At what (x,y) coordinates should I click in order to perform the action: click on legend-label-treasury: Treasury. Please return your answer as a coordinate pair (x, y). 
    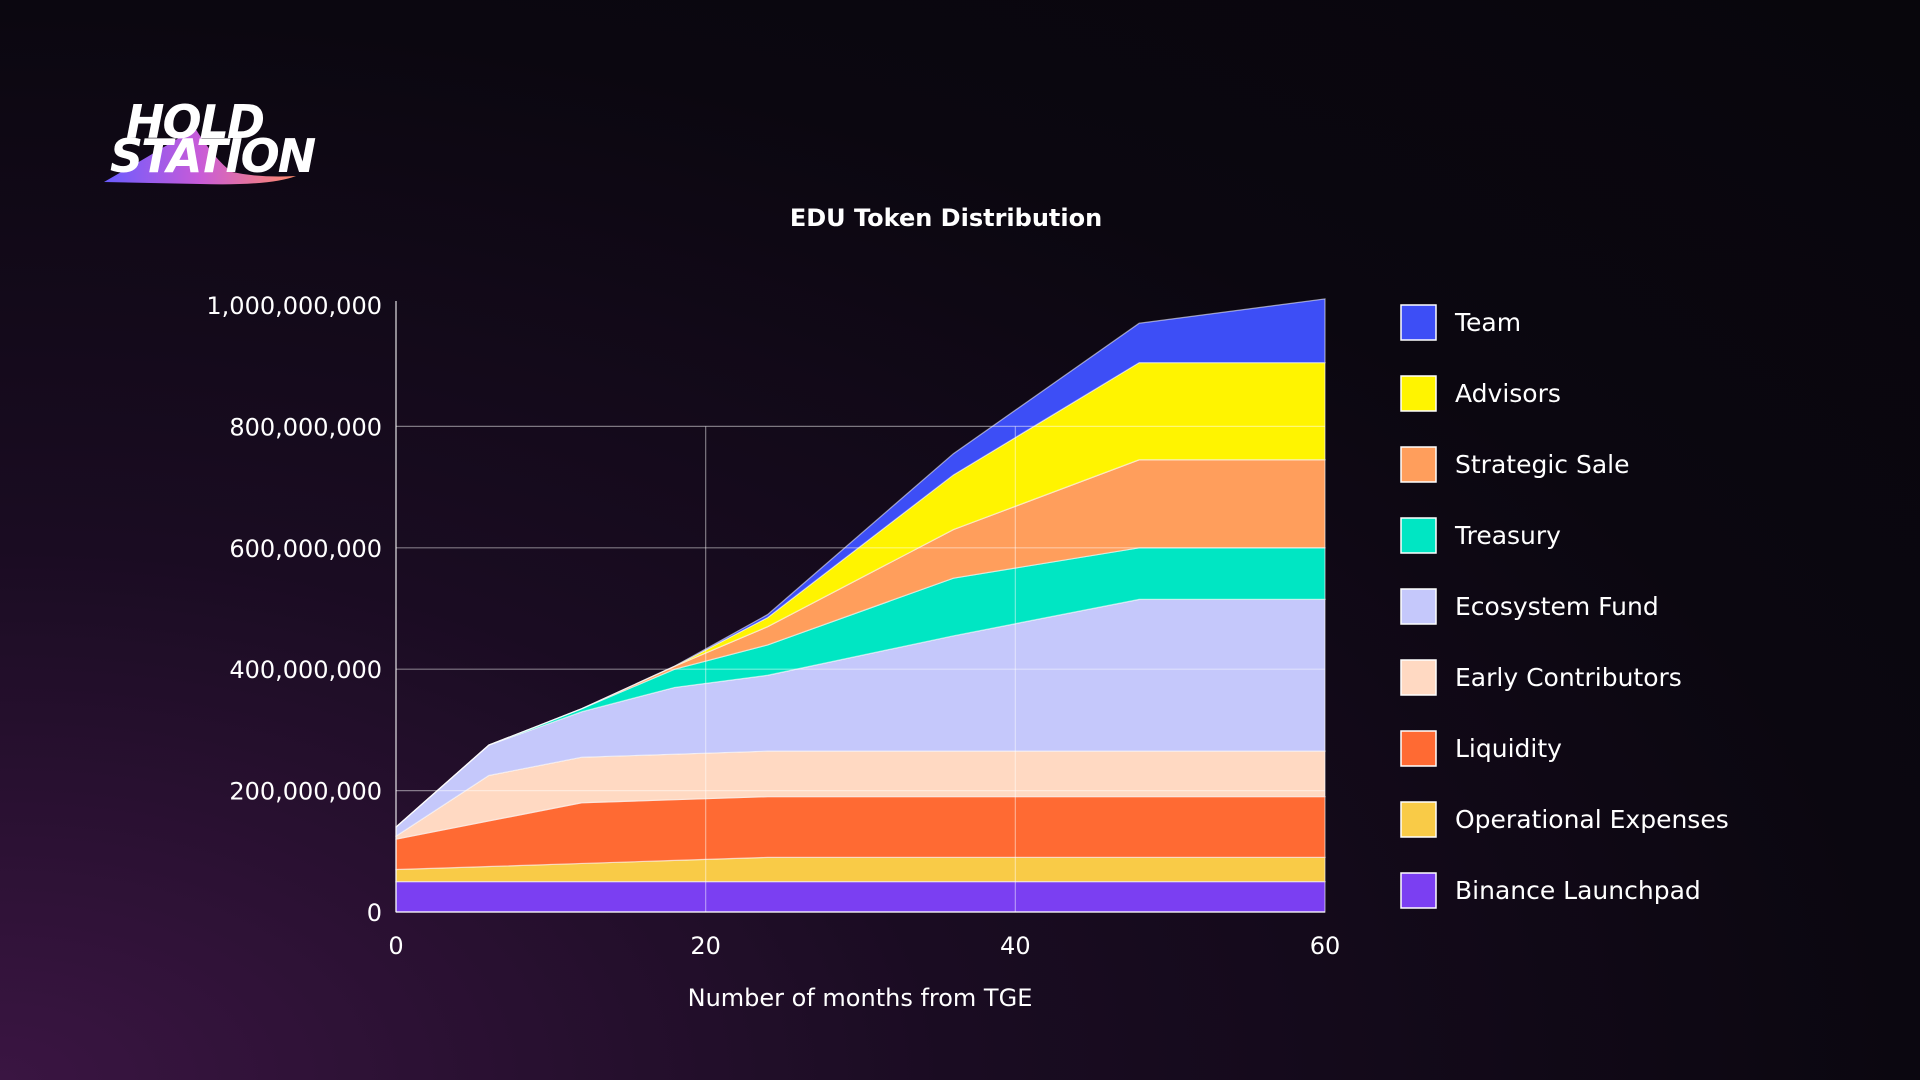
    Looking at the image, I should click on (1507, 535).